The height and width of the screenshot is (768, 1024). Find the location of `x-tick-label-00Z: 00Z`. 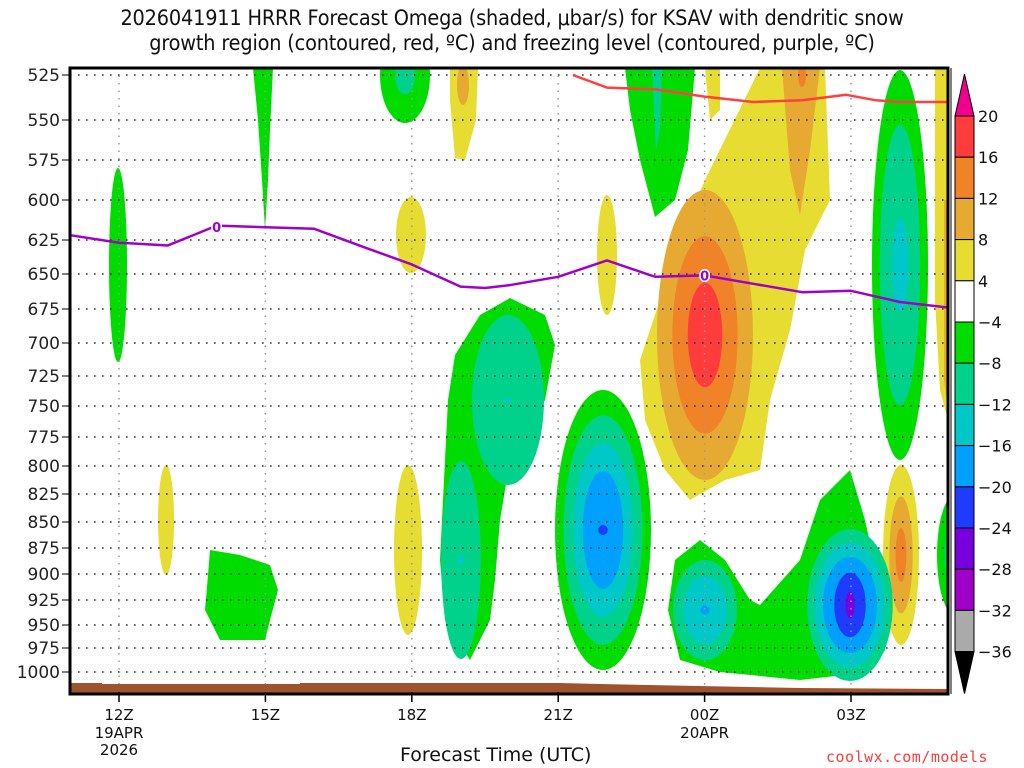

x-tick-label-00Z: 00Z is located at coordinates (704, 715).